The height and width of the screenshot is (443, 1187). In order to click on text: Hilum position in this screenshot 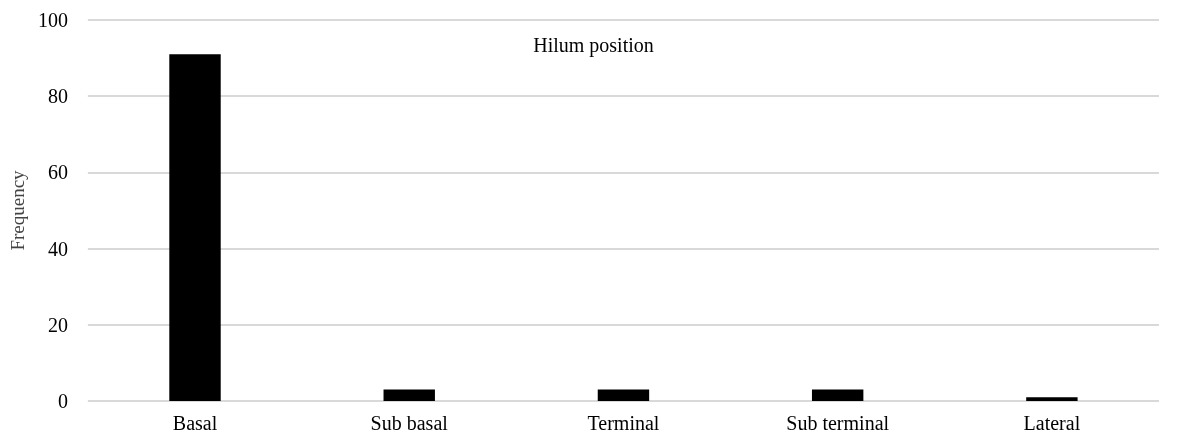, I will do `click(593, 45)`.